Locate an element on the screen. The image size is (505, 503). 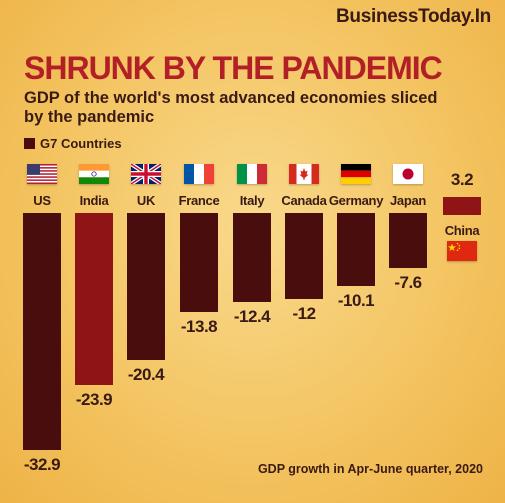
category-label: Italy is located at coordinates (252, 200).